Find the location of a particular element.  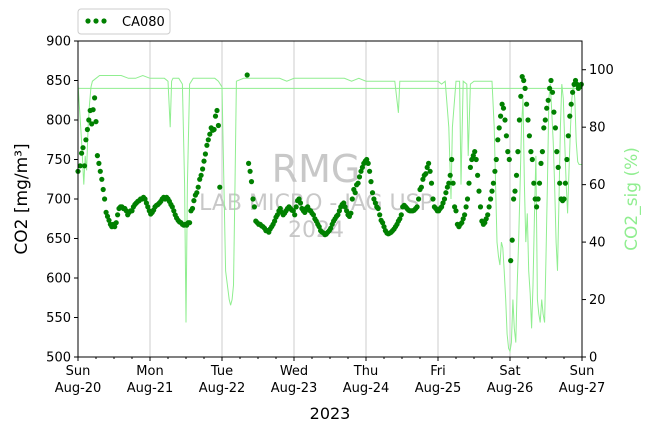

x-tick-label-weekday: Mon is located at coordinates (149, 371).